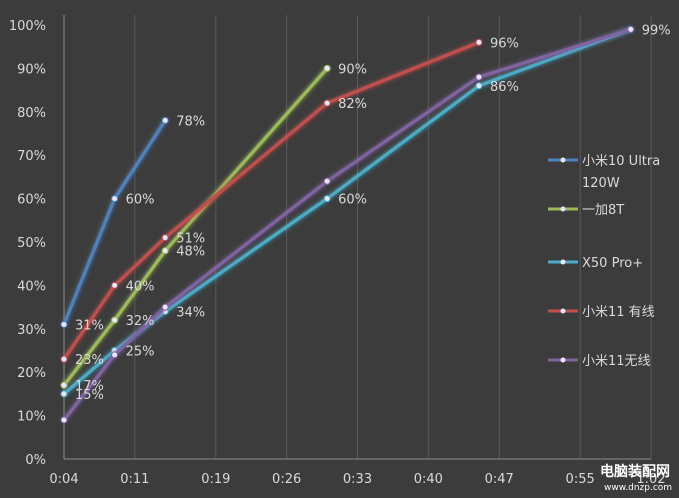 The image size is (679, 498). Describe the element at coordinates (504, 43) in the screenshot. I see `data-label: 96%` at that location.